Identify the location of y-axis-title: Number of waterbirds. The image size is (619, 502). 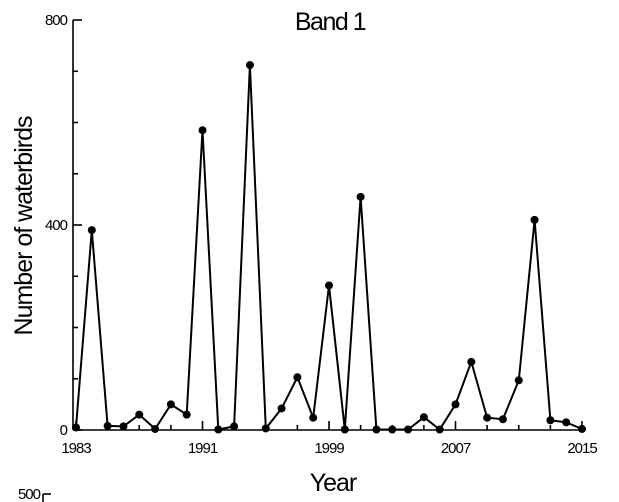
(24, 225).